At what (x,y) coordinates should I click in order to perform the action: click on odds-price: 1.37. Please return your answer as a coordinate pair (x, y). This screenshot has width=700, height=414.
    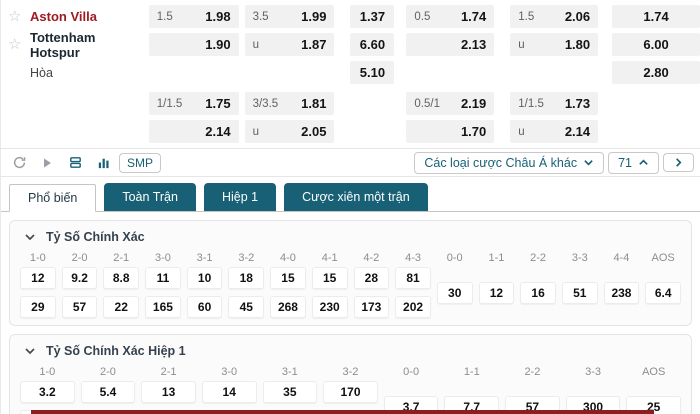
    Looking at the image, I should click on (372, 16).